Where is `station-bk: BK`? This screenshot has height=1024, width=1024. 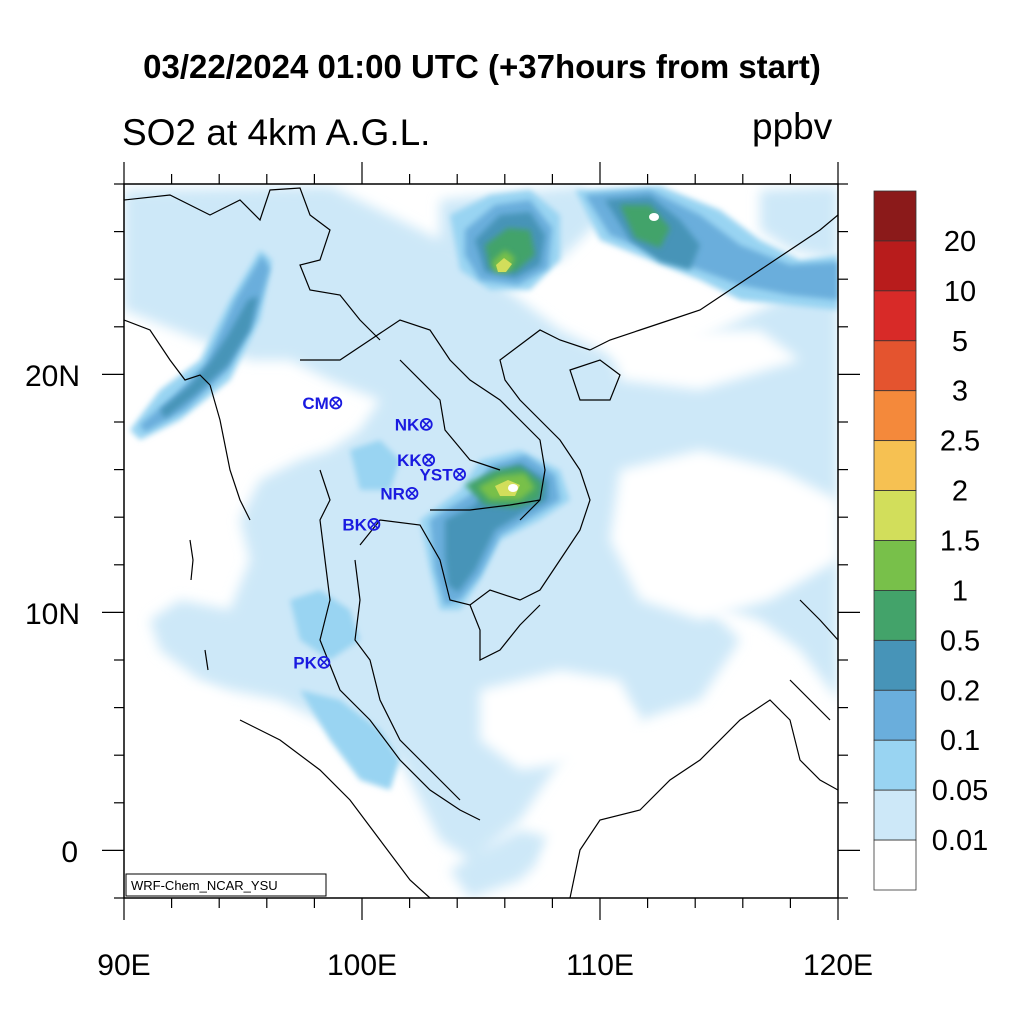 station-bk: BK is located at coordinates (361, 524).